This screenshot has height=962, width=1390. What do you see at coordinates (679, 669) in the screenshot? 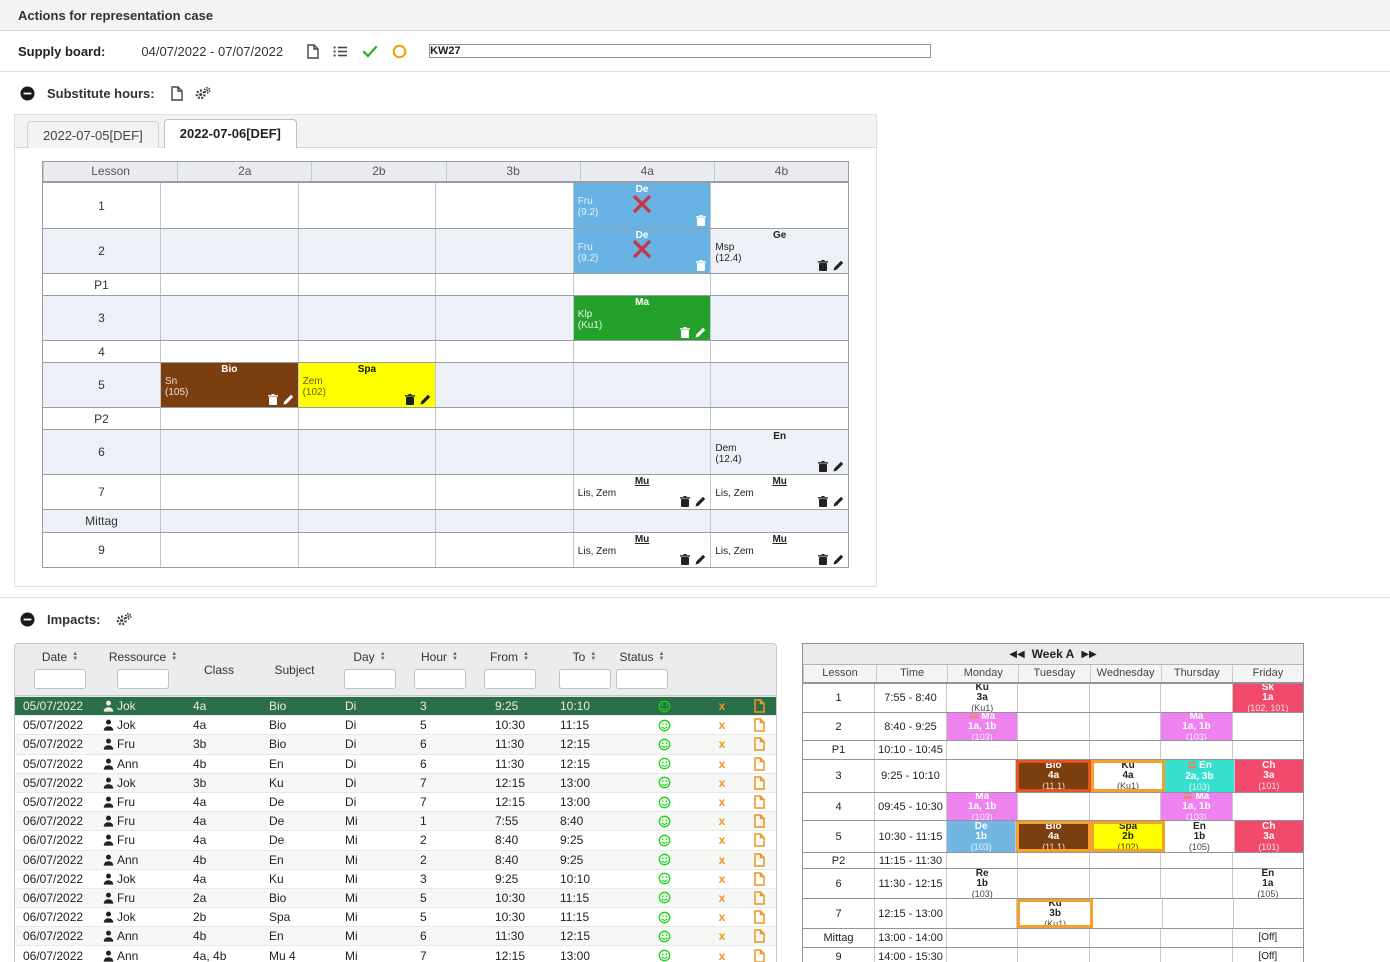
I see `column-header` at bounding box center [679, 669].